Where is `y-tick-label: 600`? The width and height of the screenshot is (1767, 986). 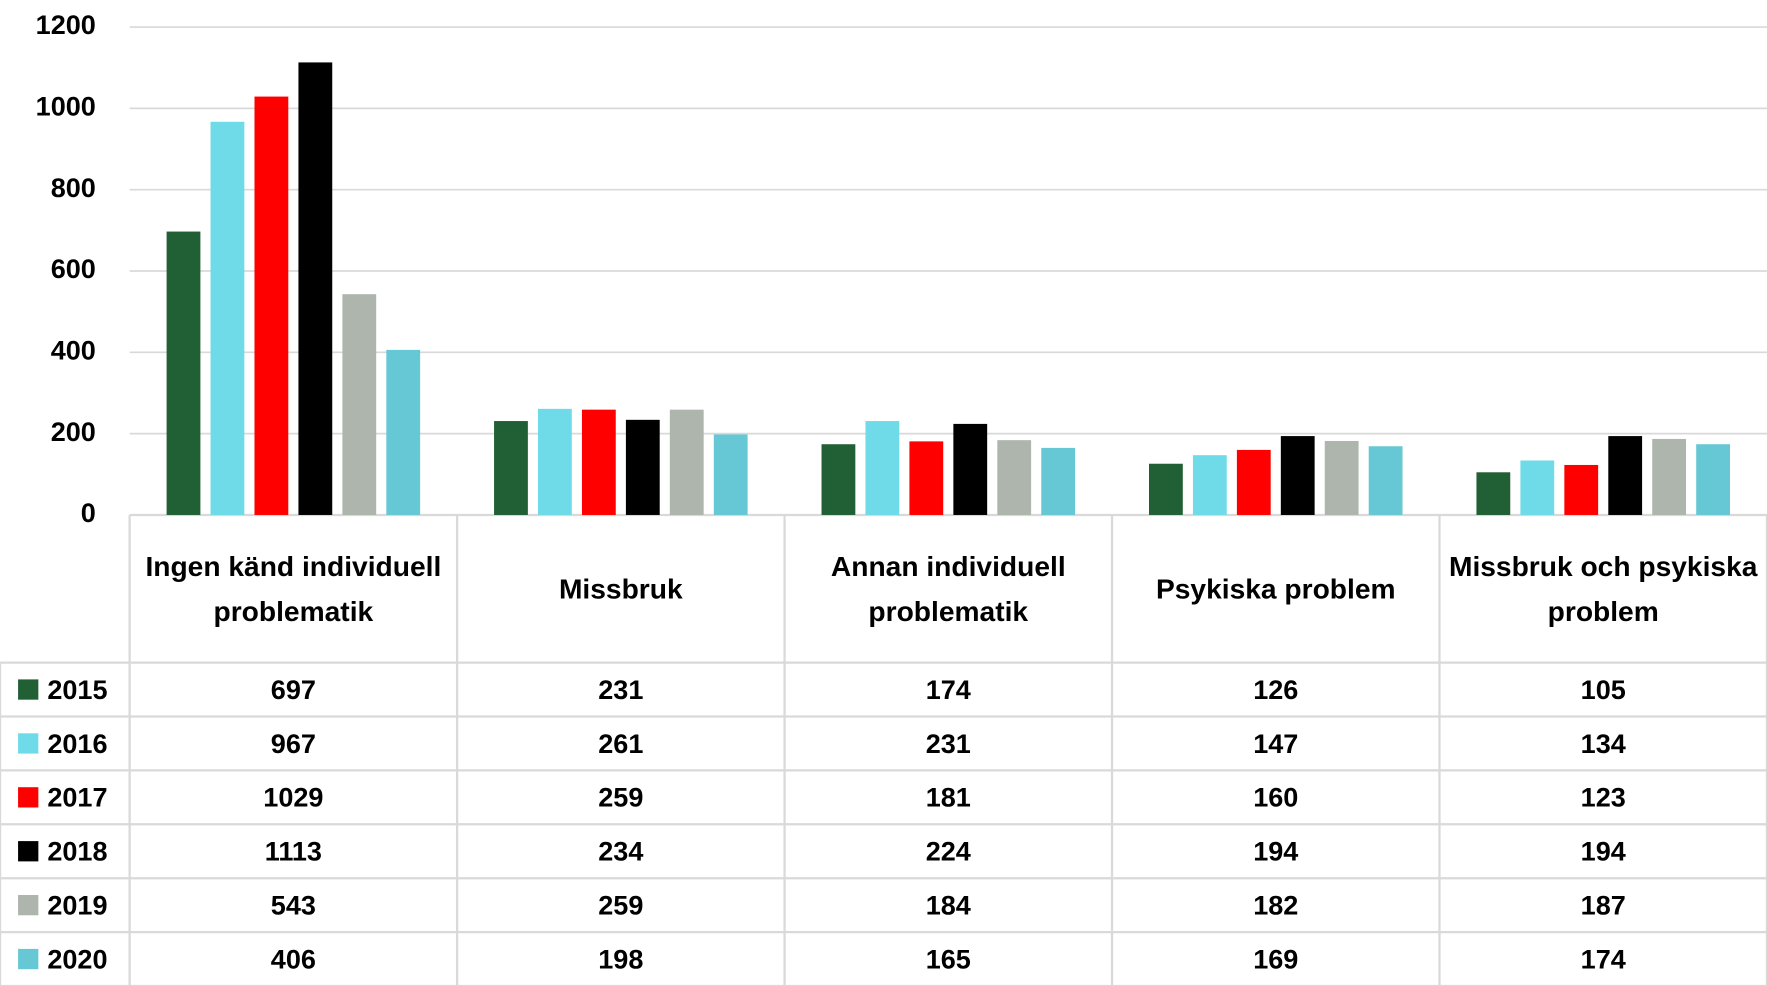
y-tick-label: 600 is located at coordinates (73, 269).